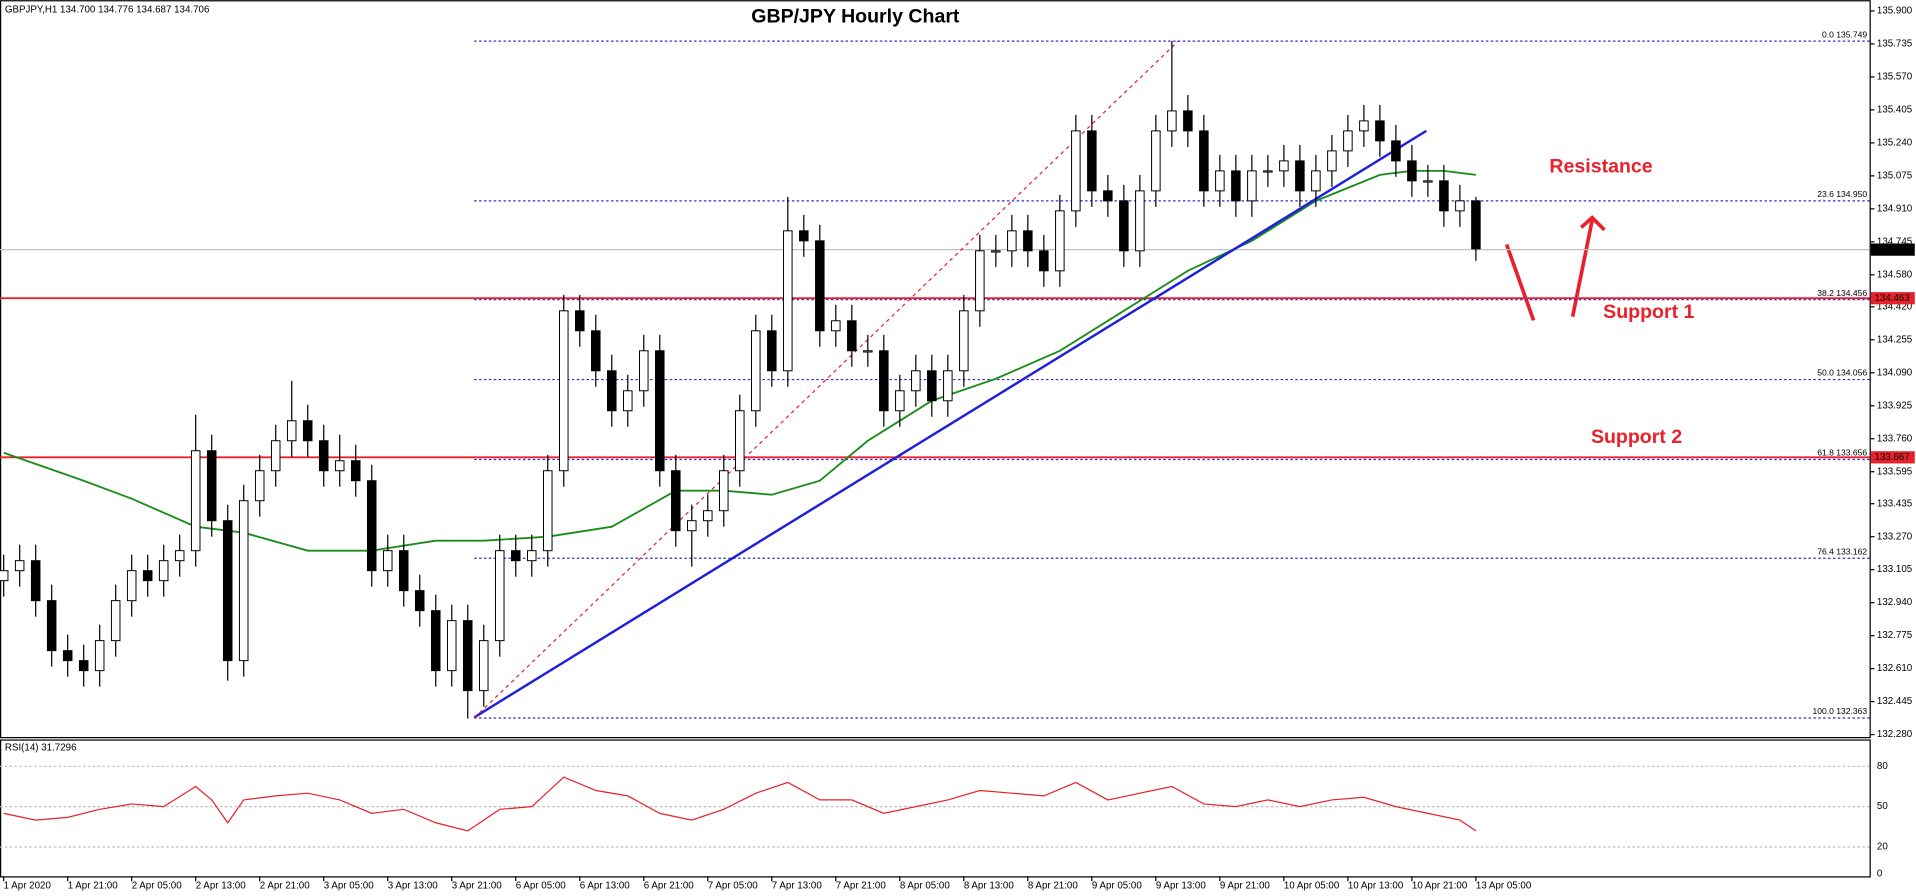 The height and width of the screenshot is (896, 1916). What do you see at coordinates (41, 748) in the screenshot?
I see `rsi-label: RSI(14) 31.7296` at bounding box center [41, 748].